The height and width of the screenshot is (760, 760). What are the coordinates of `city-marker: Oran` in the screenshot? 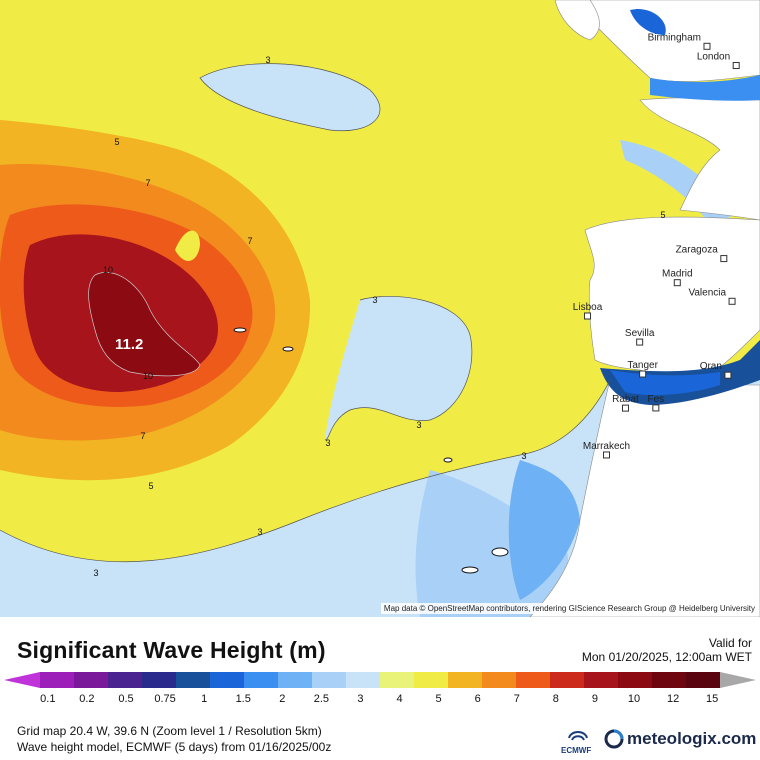 It's located at (716, 370).